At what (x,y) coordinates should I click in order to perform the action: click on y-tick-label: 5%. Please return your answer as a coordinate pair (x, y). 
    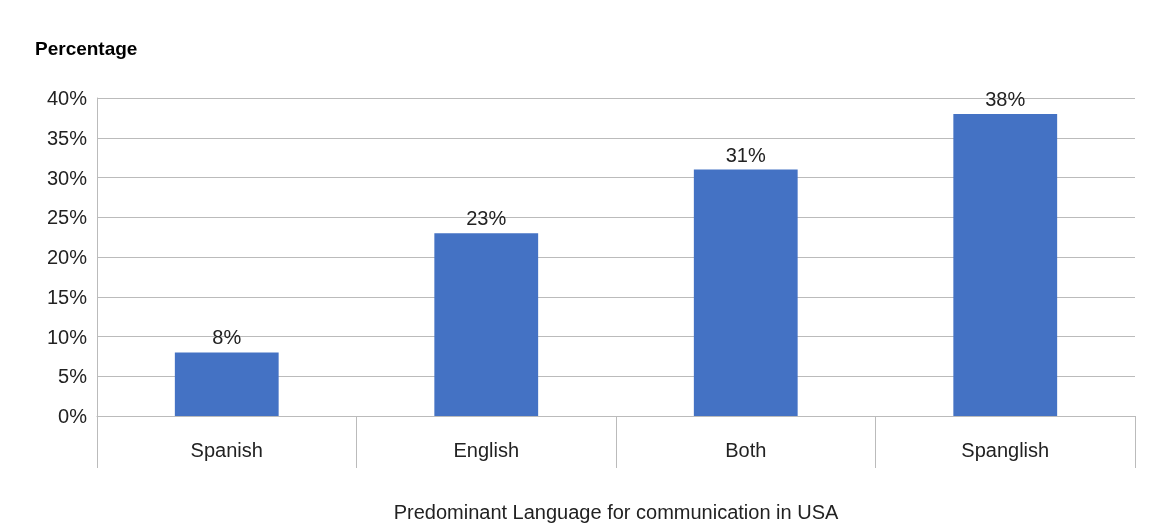
    Looking at the image, I should click on (73, 376).